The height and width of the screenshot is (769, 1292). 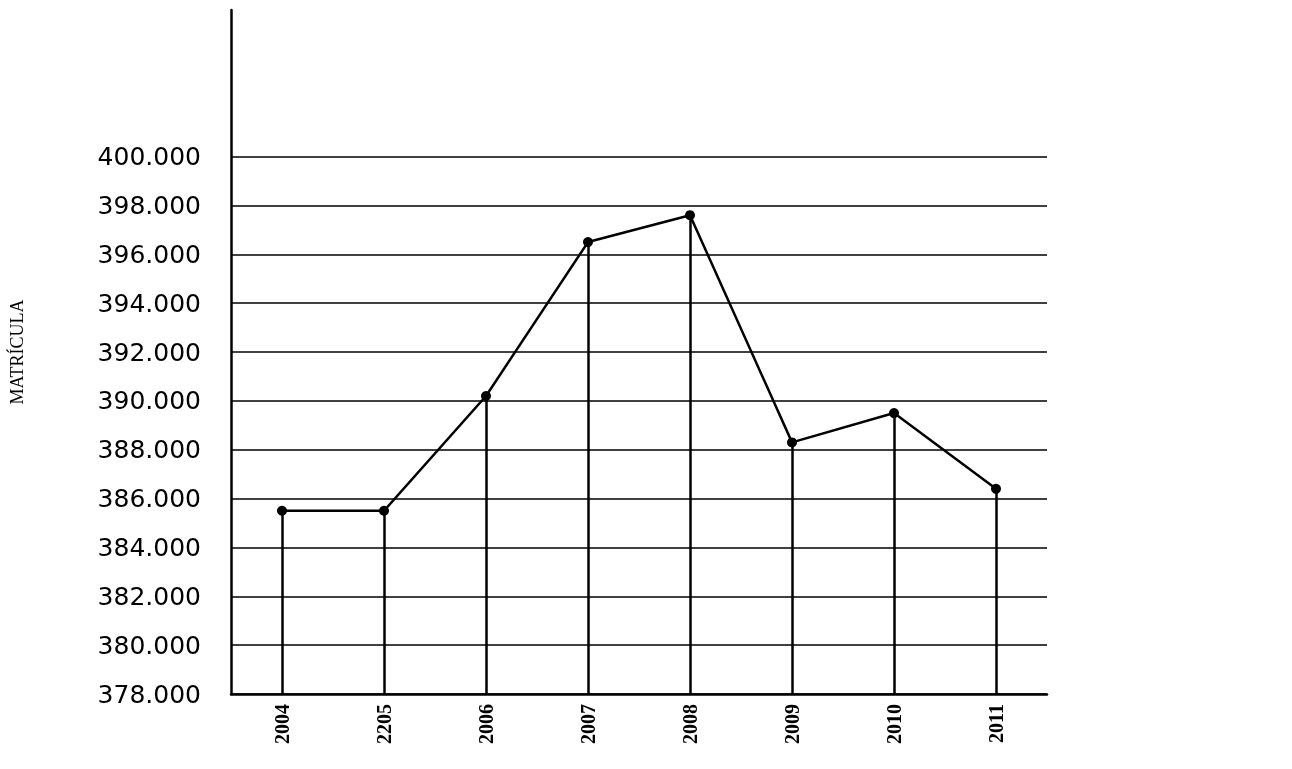 What do you see at coordinates (149, 352) in the screenshot?
I see `y-tick-label: 392.000` at bounding box center [149, 352].